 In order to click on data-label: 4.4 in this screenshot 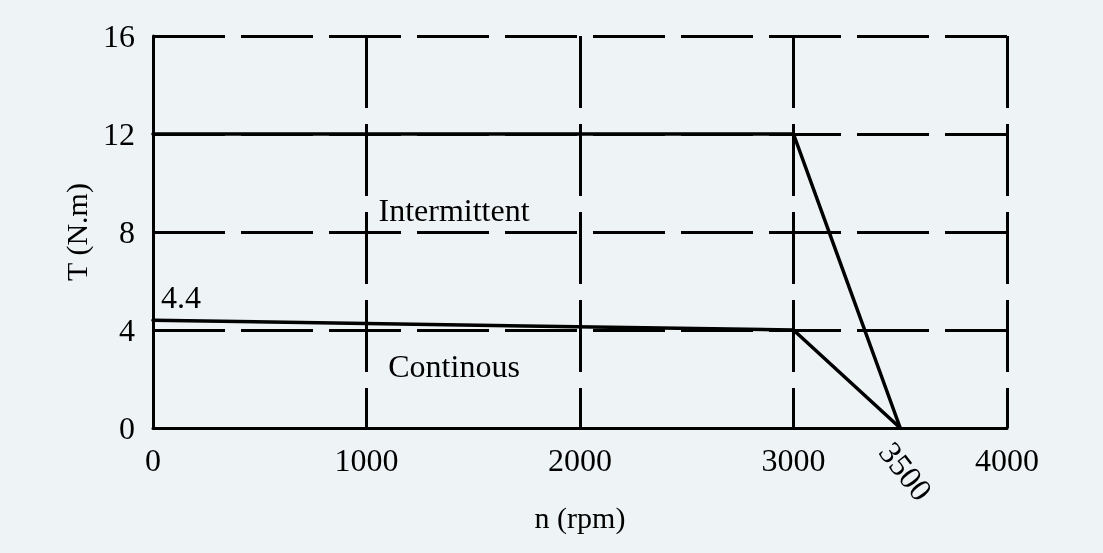, I will do `click(181, 297)`.